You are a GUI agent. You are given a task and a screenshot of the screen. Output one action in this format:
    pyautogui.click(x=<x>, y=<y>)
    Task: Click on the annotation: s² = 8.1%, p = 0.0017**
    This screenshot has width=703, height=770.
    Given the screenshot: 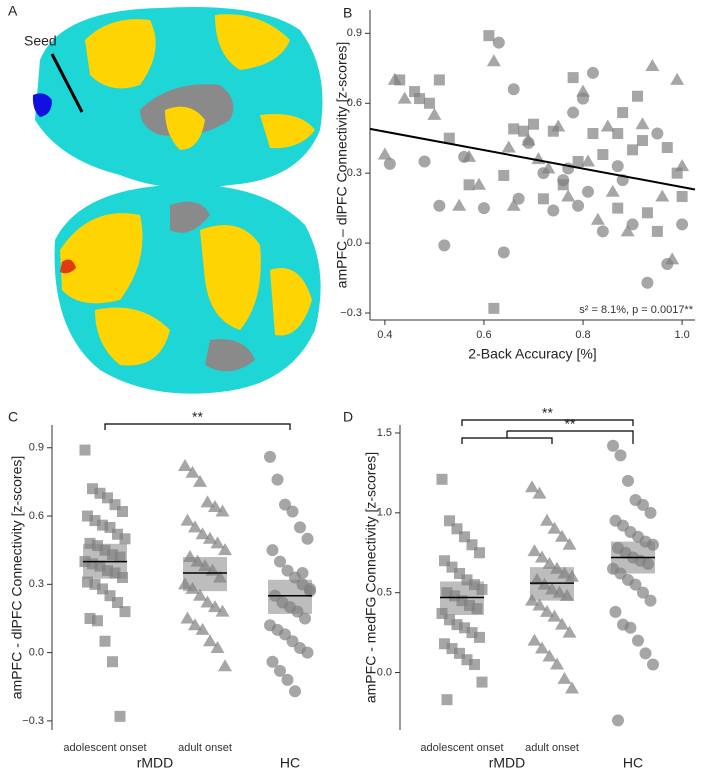 What is the action you would take?
    pyautogui.click(x=636, y=310)
    